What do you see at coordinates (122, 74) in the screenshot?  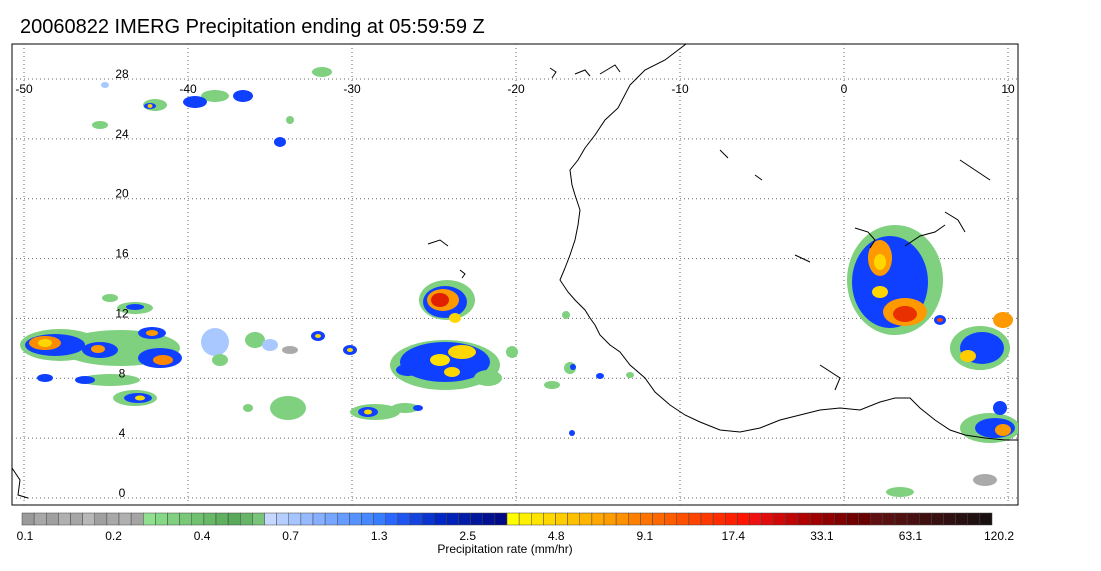 I see `latitude-tick-label: 28` at bounding box center [122, 74].